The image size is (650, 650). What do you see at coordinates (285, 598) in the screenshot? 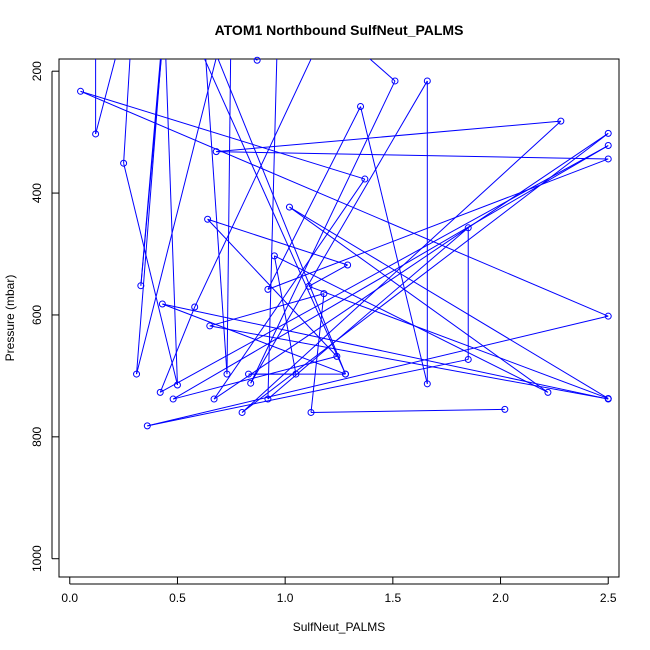
I see `x-tick-label: 1.0` at bounding box center [285, 598].